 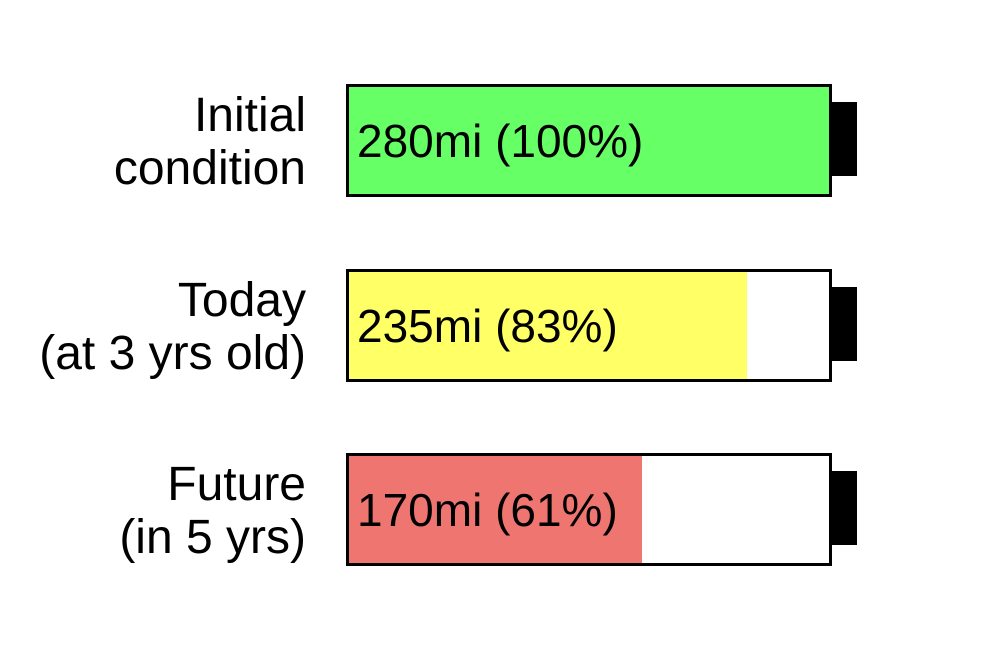 I want to click on row-label-line: condition, so click(x=209, y=168).